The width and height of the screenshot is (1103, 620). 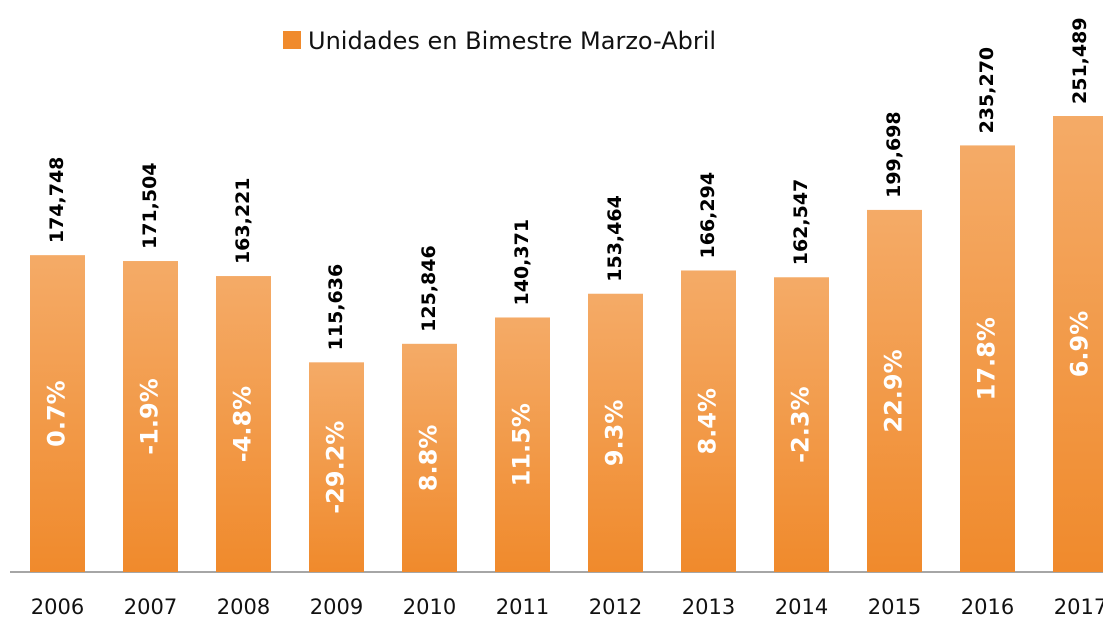 I want to click on growth-label: 8.4%, so click(x=708, y=421).